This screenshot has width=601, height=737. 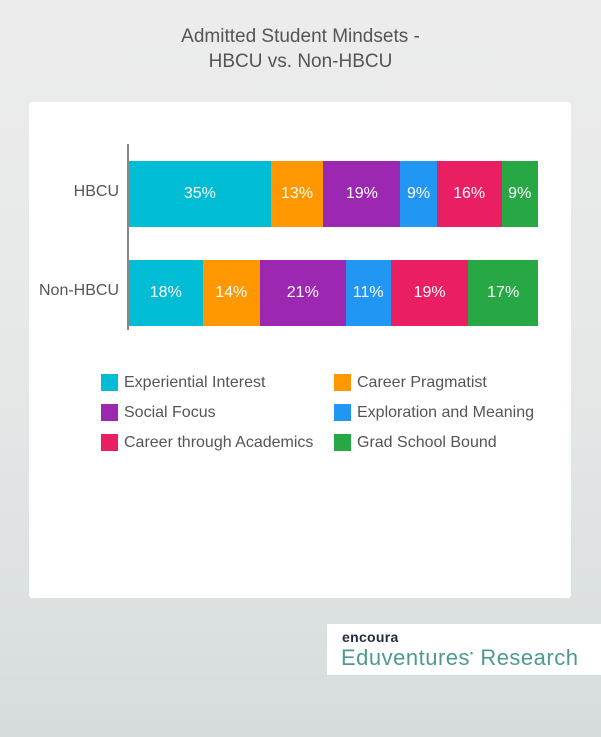 What do you see at coordinates (96, 191) in the screenshot?
I see `row-label-hbcu: HBCU` at bounding box center [96, 191].